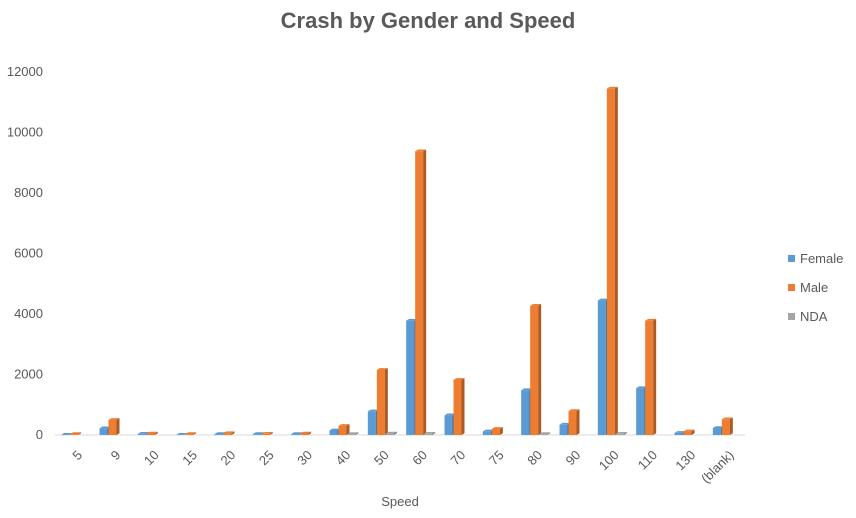 The height and width of the screenshot is (518, 856). Describe the element at coordinates (28, 374) in the screenshot. I see `y-tick-label: 2000` at that location.